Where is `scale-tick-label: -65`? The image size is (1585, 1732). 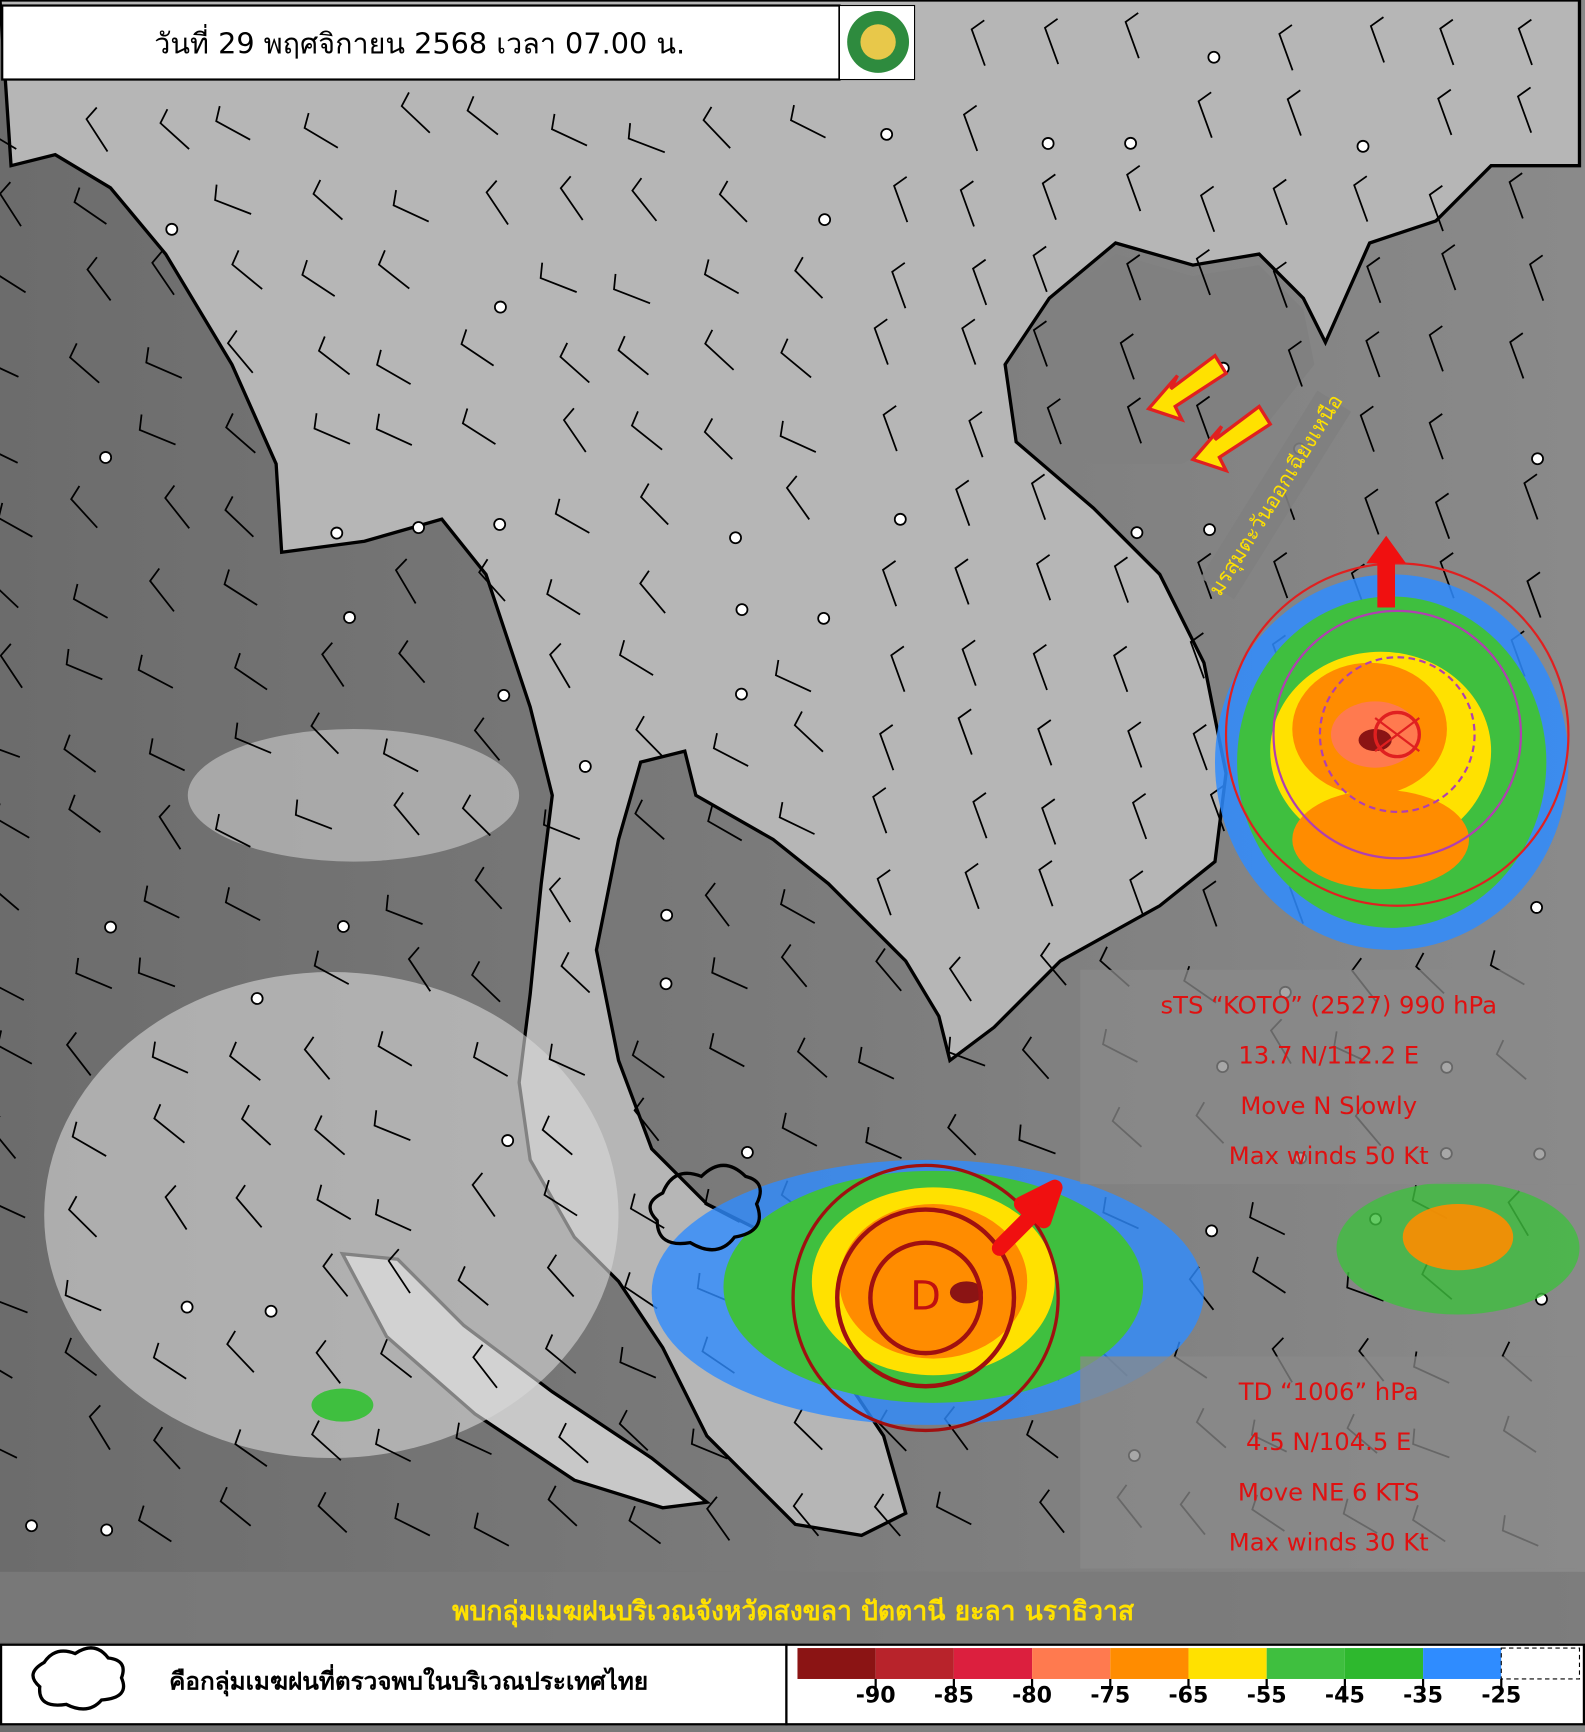 scale-tick-label: -65 is located at coordinates (1189, 1696).